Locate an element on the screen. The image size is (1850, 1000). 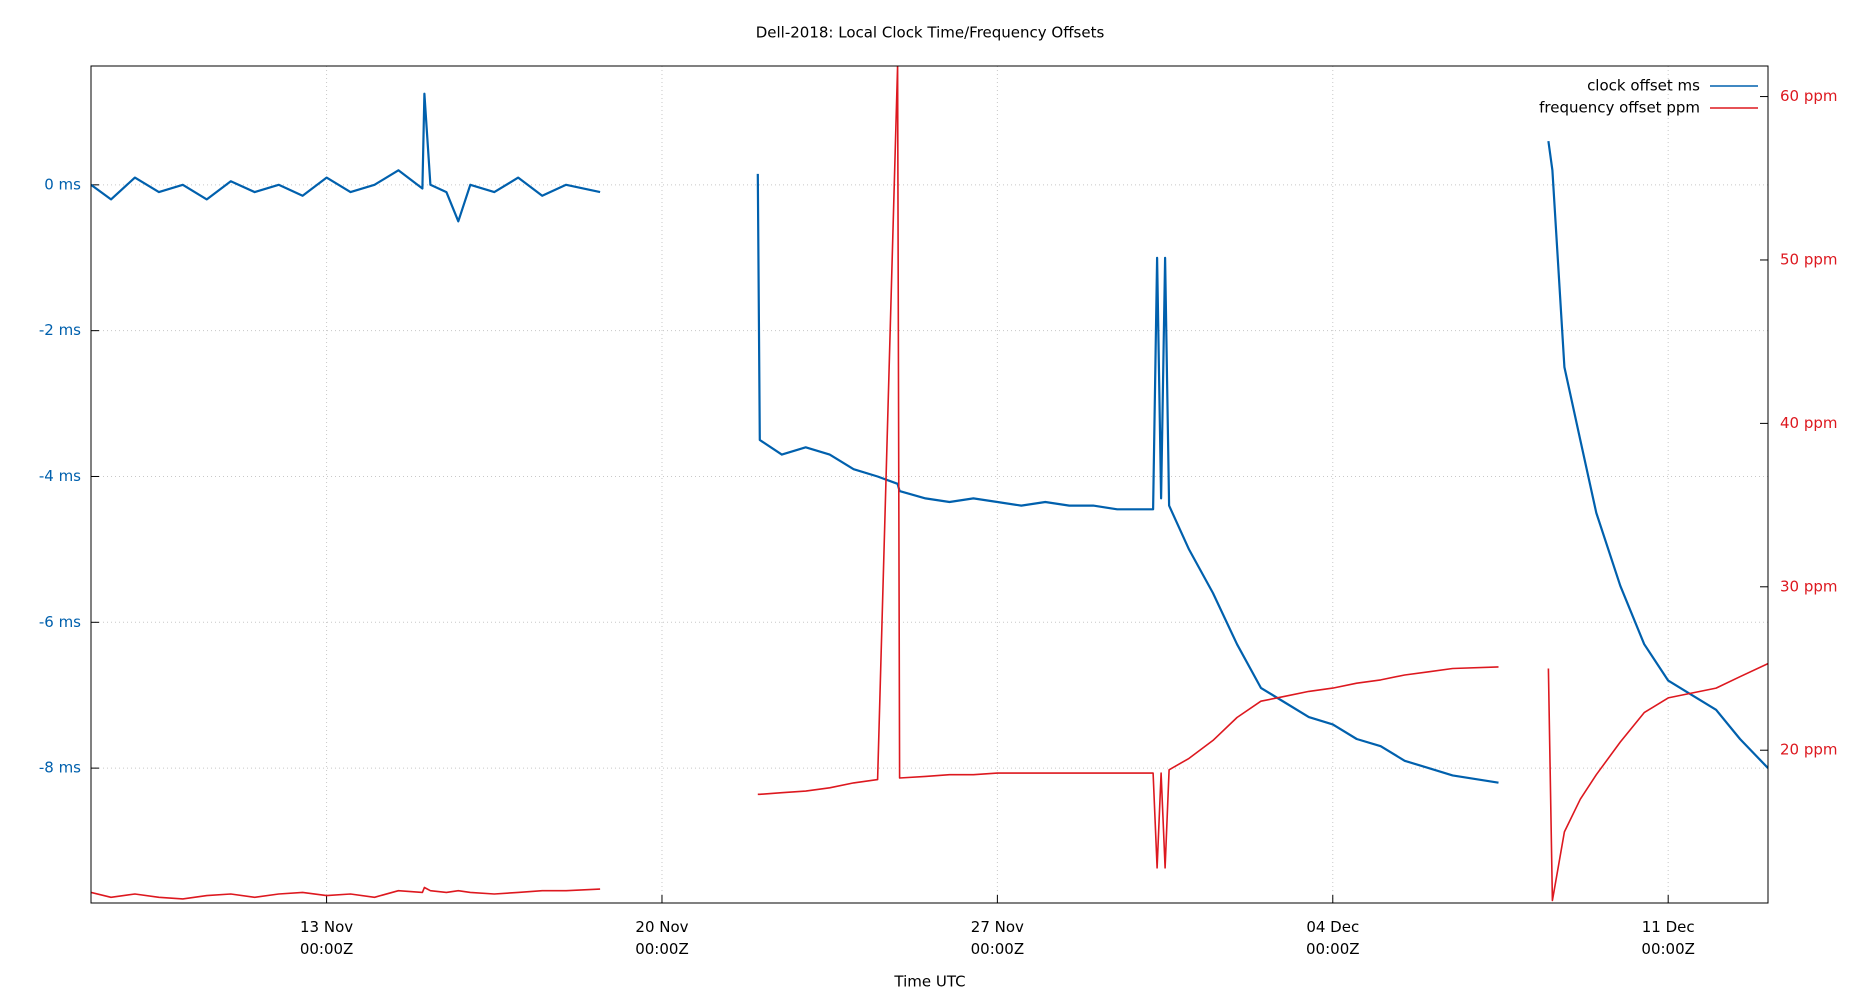
y-tick-label: 0 ms is located at coordinates (62, 184).